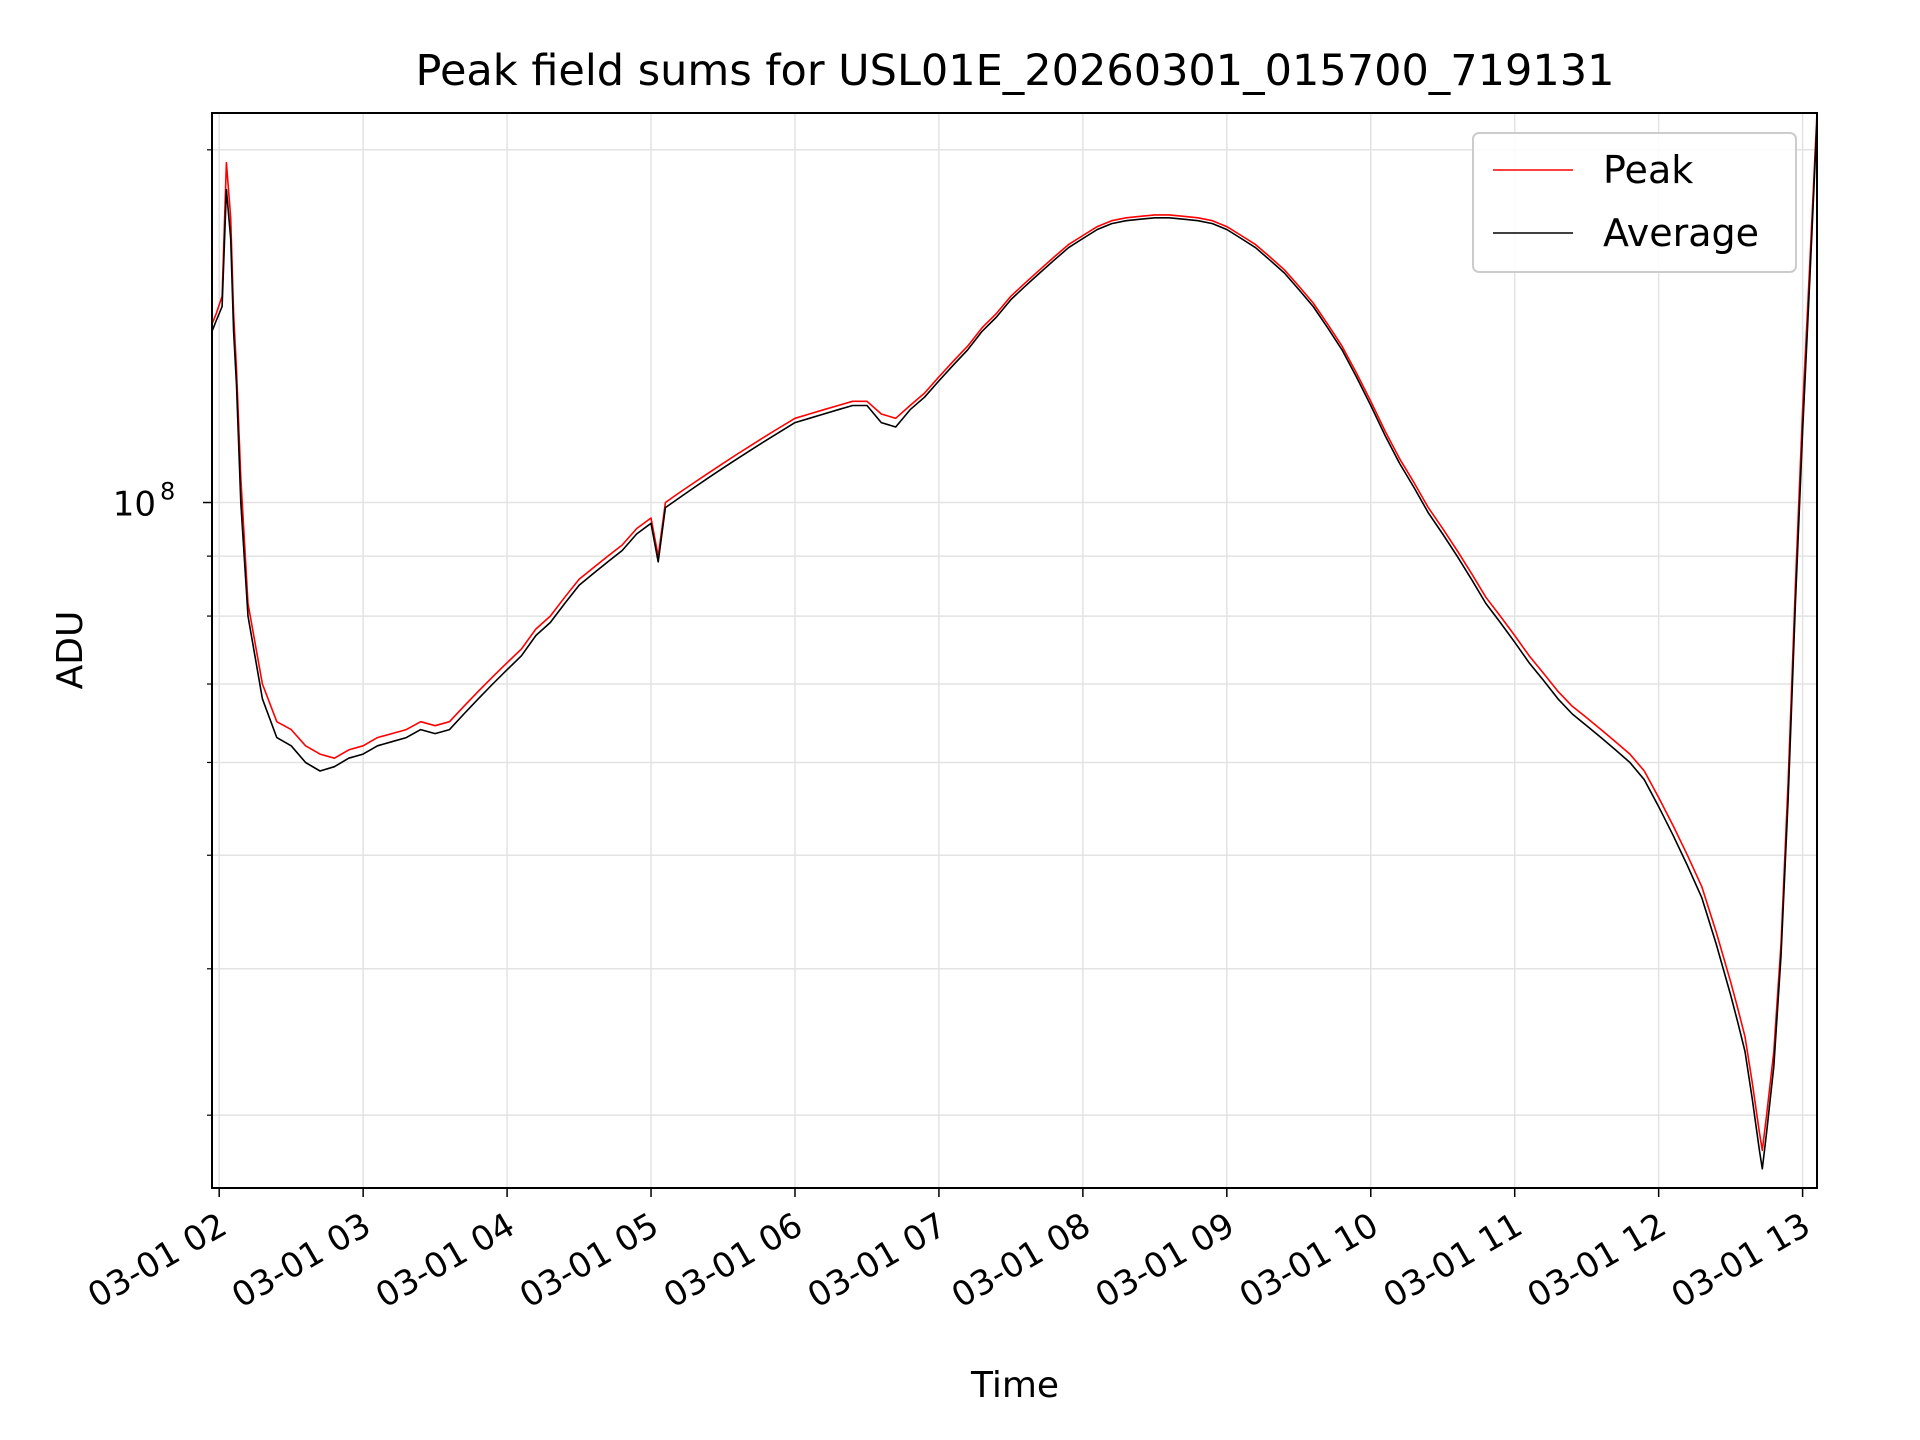 The image size is (1920, 1440). I want to click on y-axis-label: ADU, so click(70, 650).